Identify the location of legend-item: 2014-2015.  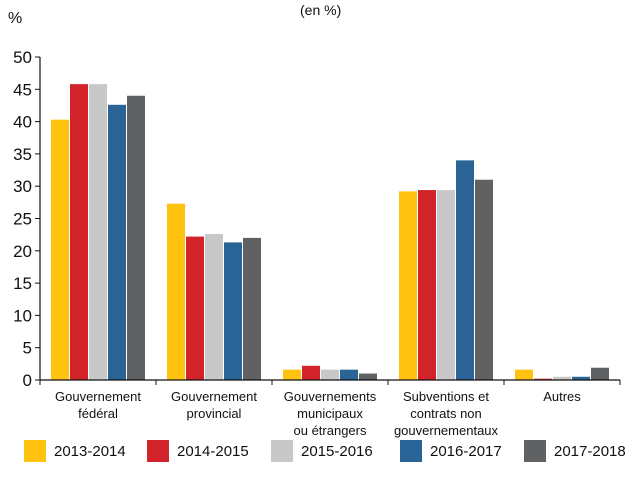
(198, 451).